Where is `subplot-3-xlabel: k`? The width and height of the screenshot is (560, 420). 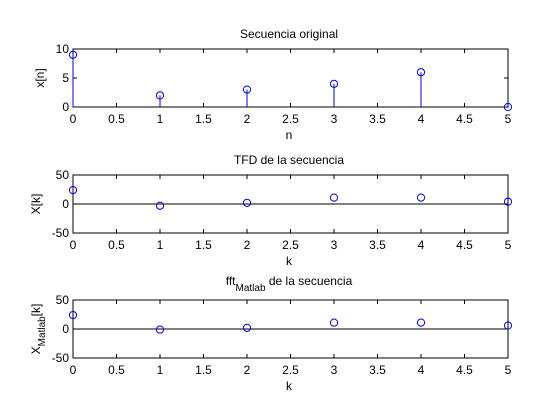 subplot-3-xlabel: k is located at coordinates (289, 386).